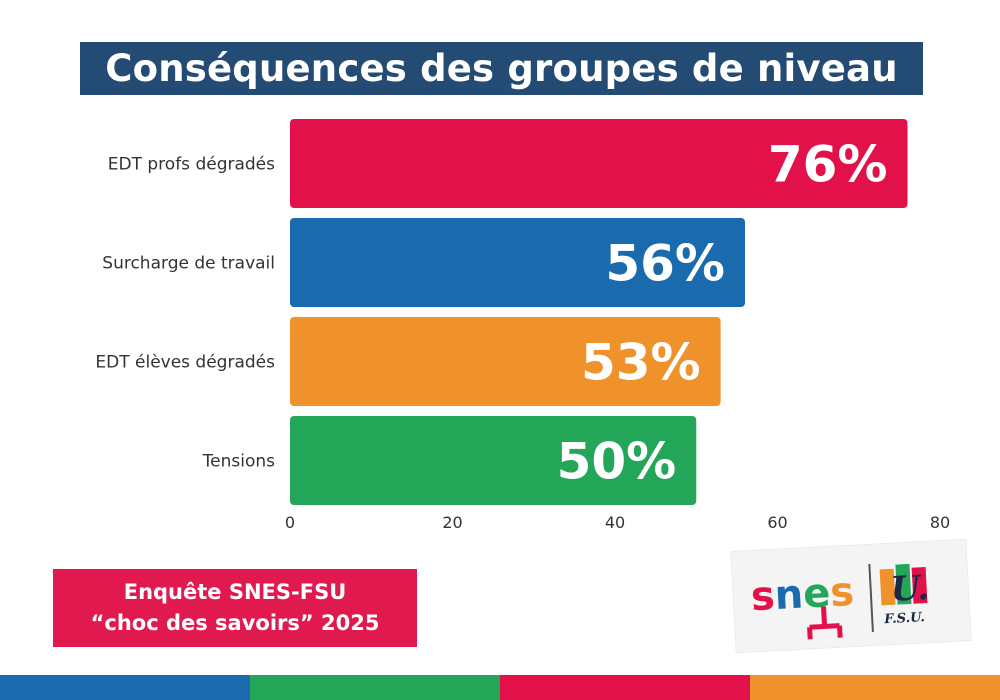  Describe the element at coordinates (904, 618) in the screenshot. I see `fsu-logo-text: F.S.U.` at that location.